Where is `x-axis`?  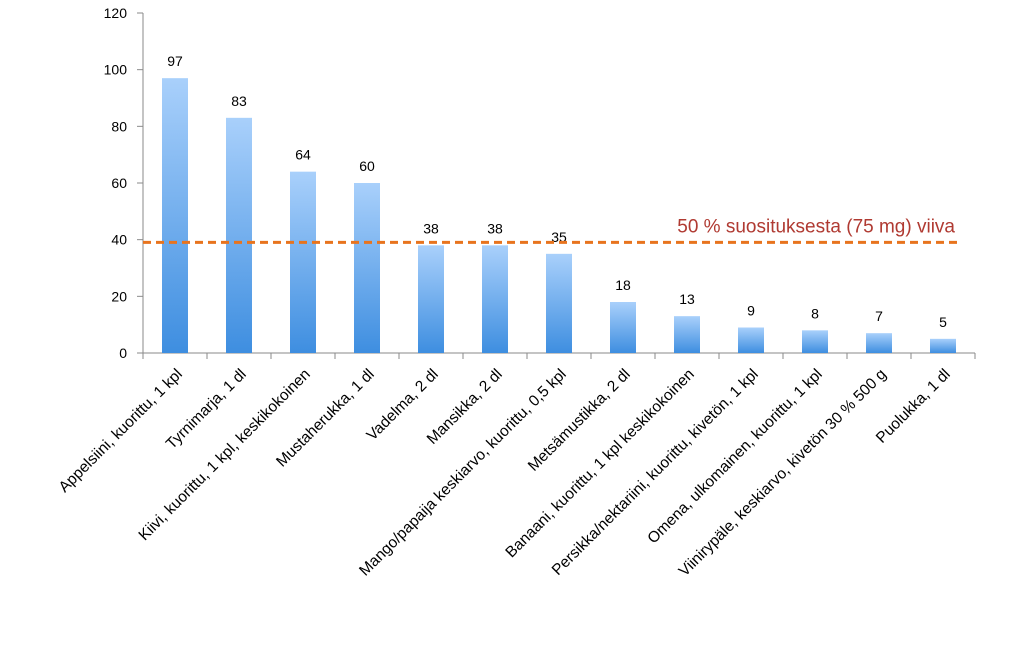 x-axis is located at coordinates (559, 355).